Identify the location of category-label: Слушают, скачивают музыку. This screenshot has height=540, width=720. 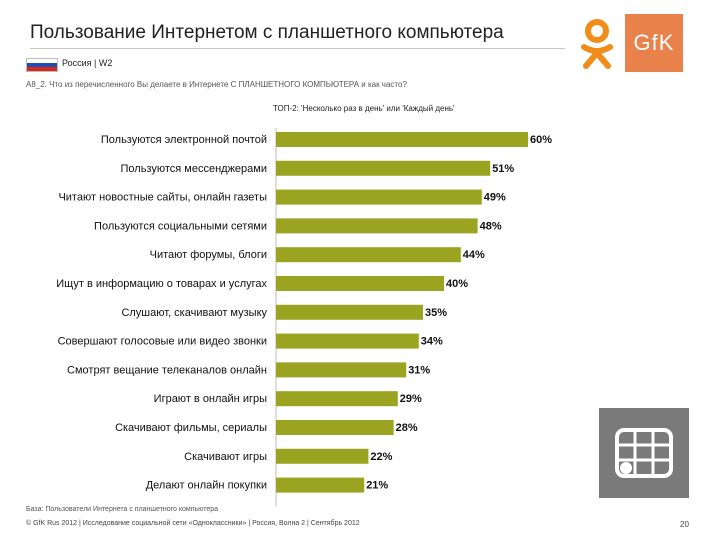
(194, 313).